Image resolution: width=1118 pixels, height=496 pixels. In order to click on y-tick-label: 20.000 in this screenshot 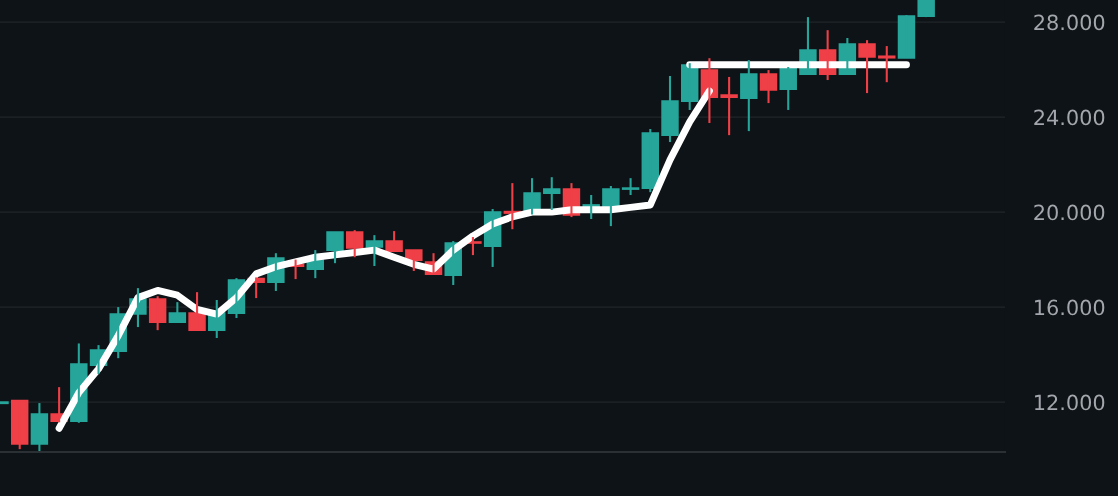, I will do `click(1069, 212)`.